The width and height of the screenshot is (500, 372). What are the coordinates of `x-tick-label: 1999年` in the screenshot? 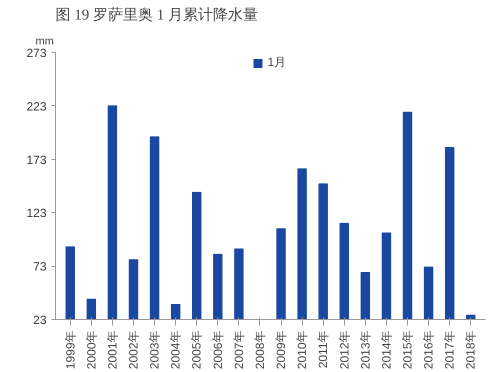 It's located at (70, 350).